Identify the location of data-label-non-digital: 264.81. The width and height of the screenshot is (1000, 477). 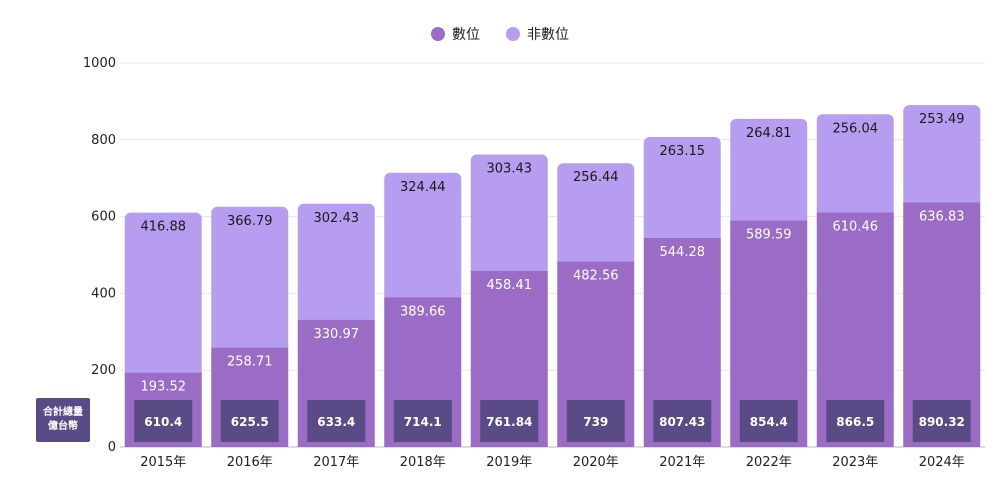
(769, 133).